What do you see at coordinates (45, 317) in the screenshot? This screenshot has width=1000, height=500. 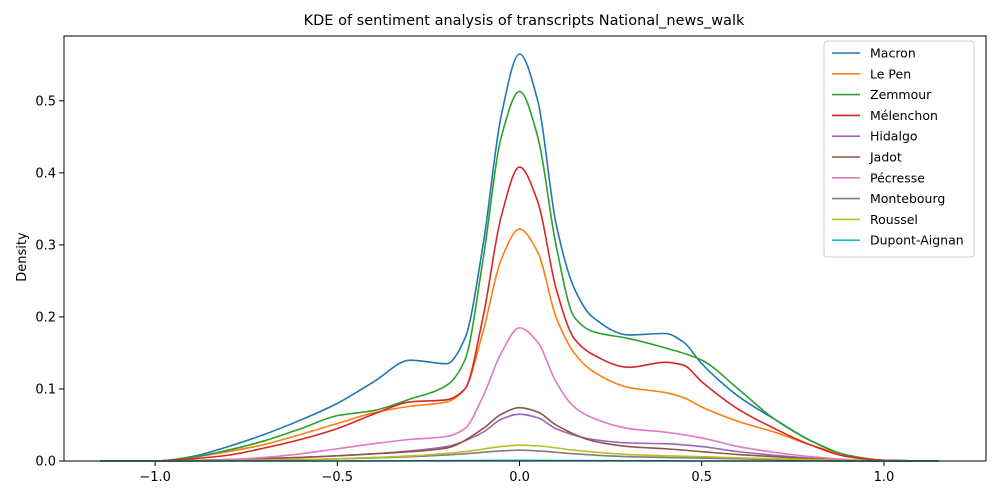 I see `y-tick-label: 0.2` at bounding box center [45, 317].